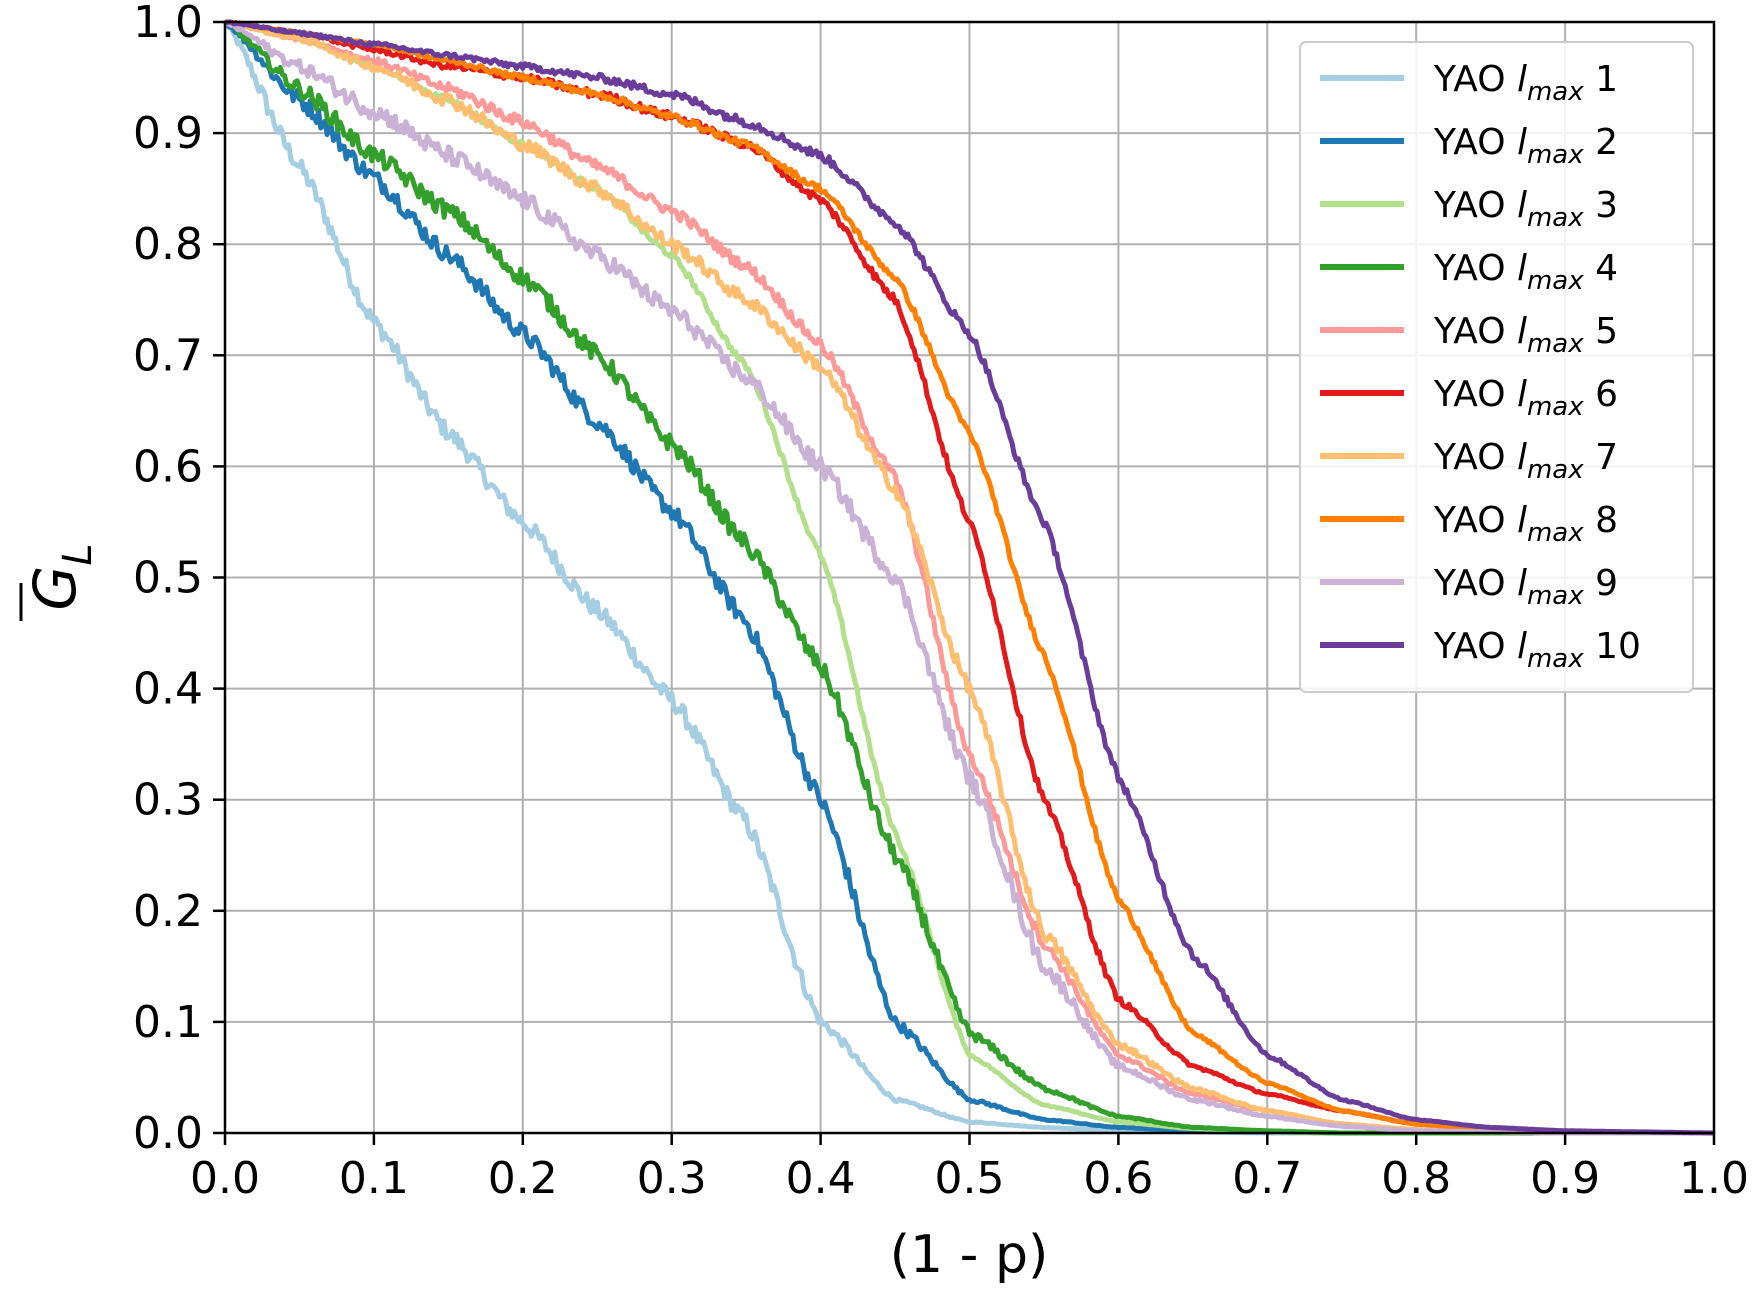 The height and width of the screenshot is (1293, 1755). Describe the element at coordinates (168, 133) in the screenshot. I see `y-tick-label: 0.9` at that location.